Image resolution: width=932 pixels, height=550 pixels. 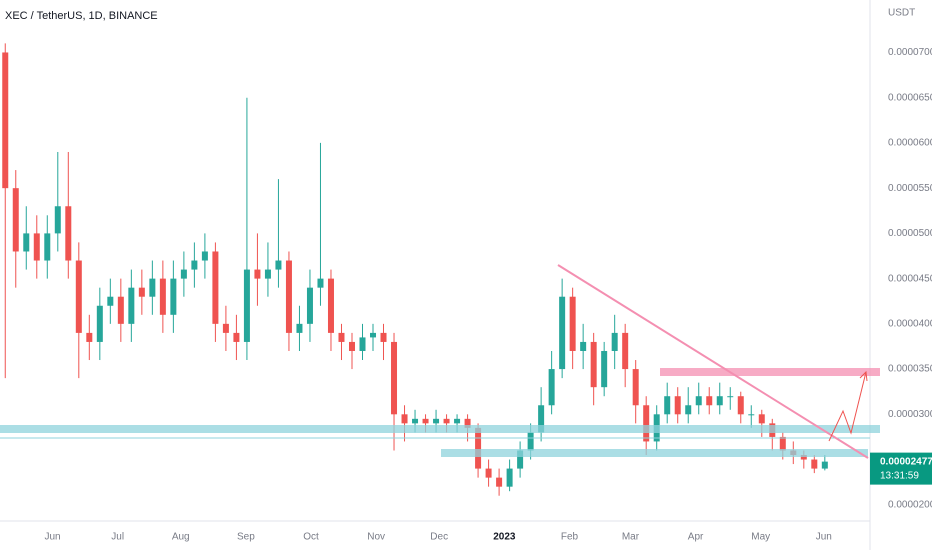 What do you see at coordinates (770, 372) in the screenshot?
I see `resistance-zone` at bounding box center [770, 372].